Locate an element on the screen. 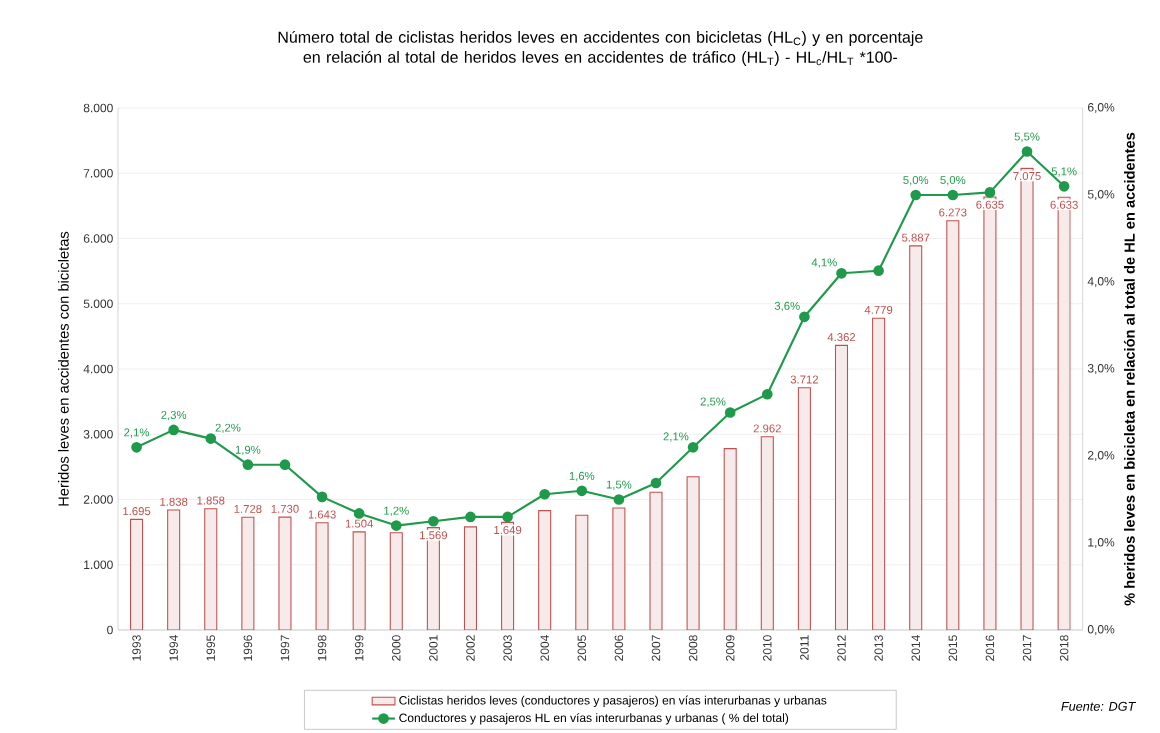 The width and height of the screenshot is (1160, 733). y2-tick-label: 4,0% is located at coordinates (1101, 282).